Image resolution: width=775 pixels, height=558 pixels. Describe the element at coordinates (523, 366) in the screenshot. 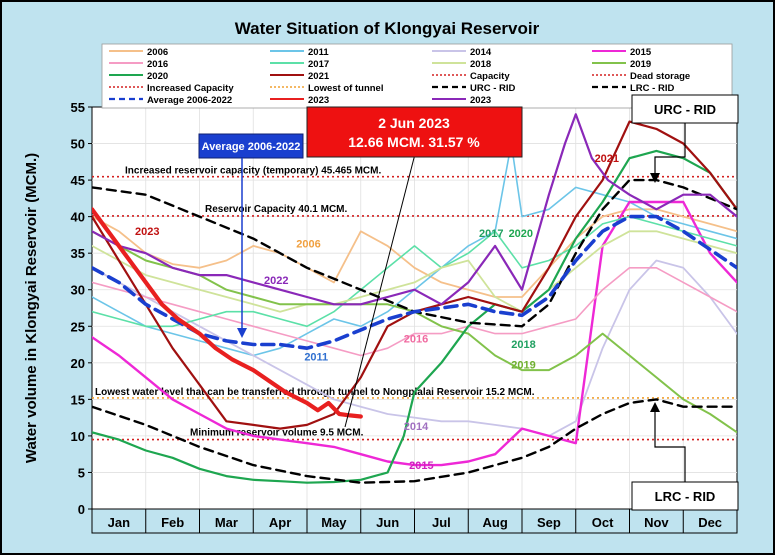

I see `annotation-2019: 2019` at that location.